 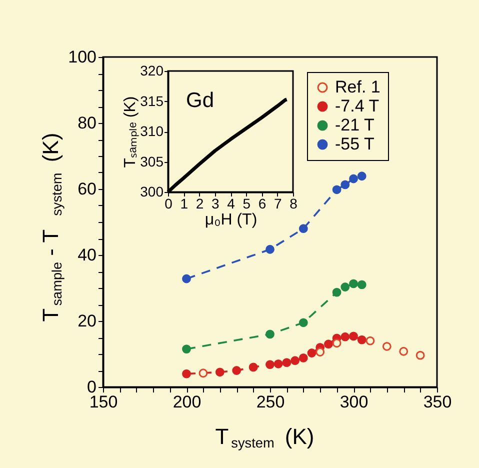 What do you see at coordinates (51, 227) in the screenshot?
I see `y-axis-title: Tsample - Tsystem (K)` at bounding box center [51, 227].